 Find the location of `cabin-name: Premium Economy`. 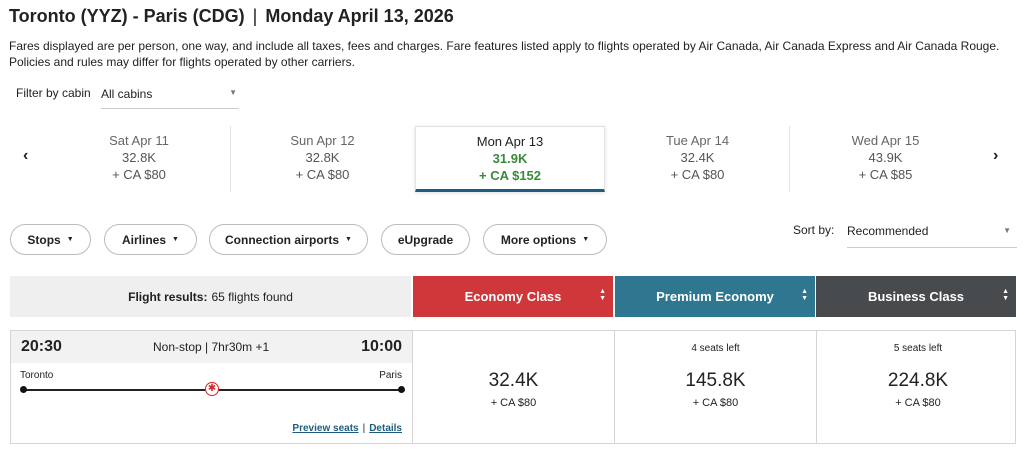

cabin-name: Premium Economy is located at coordinates (715, 296).